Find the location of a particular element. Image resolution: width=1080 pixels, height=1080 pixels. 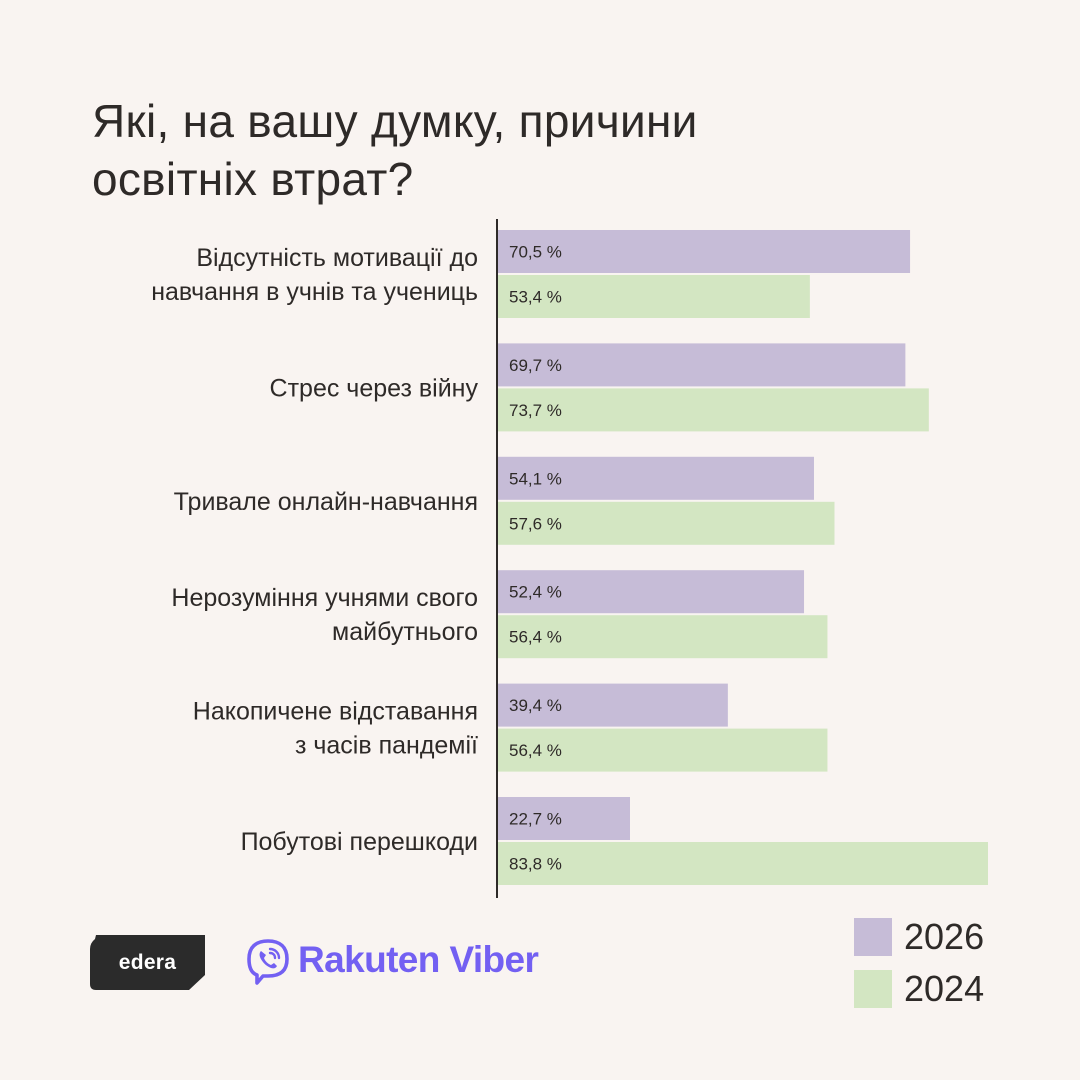

bar-value-label-2026-1: 70,5 % is located at coordinates (535, 252).